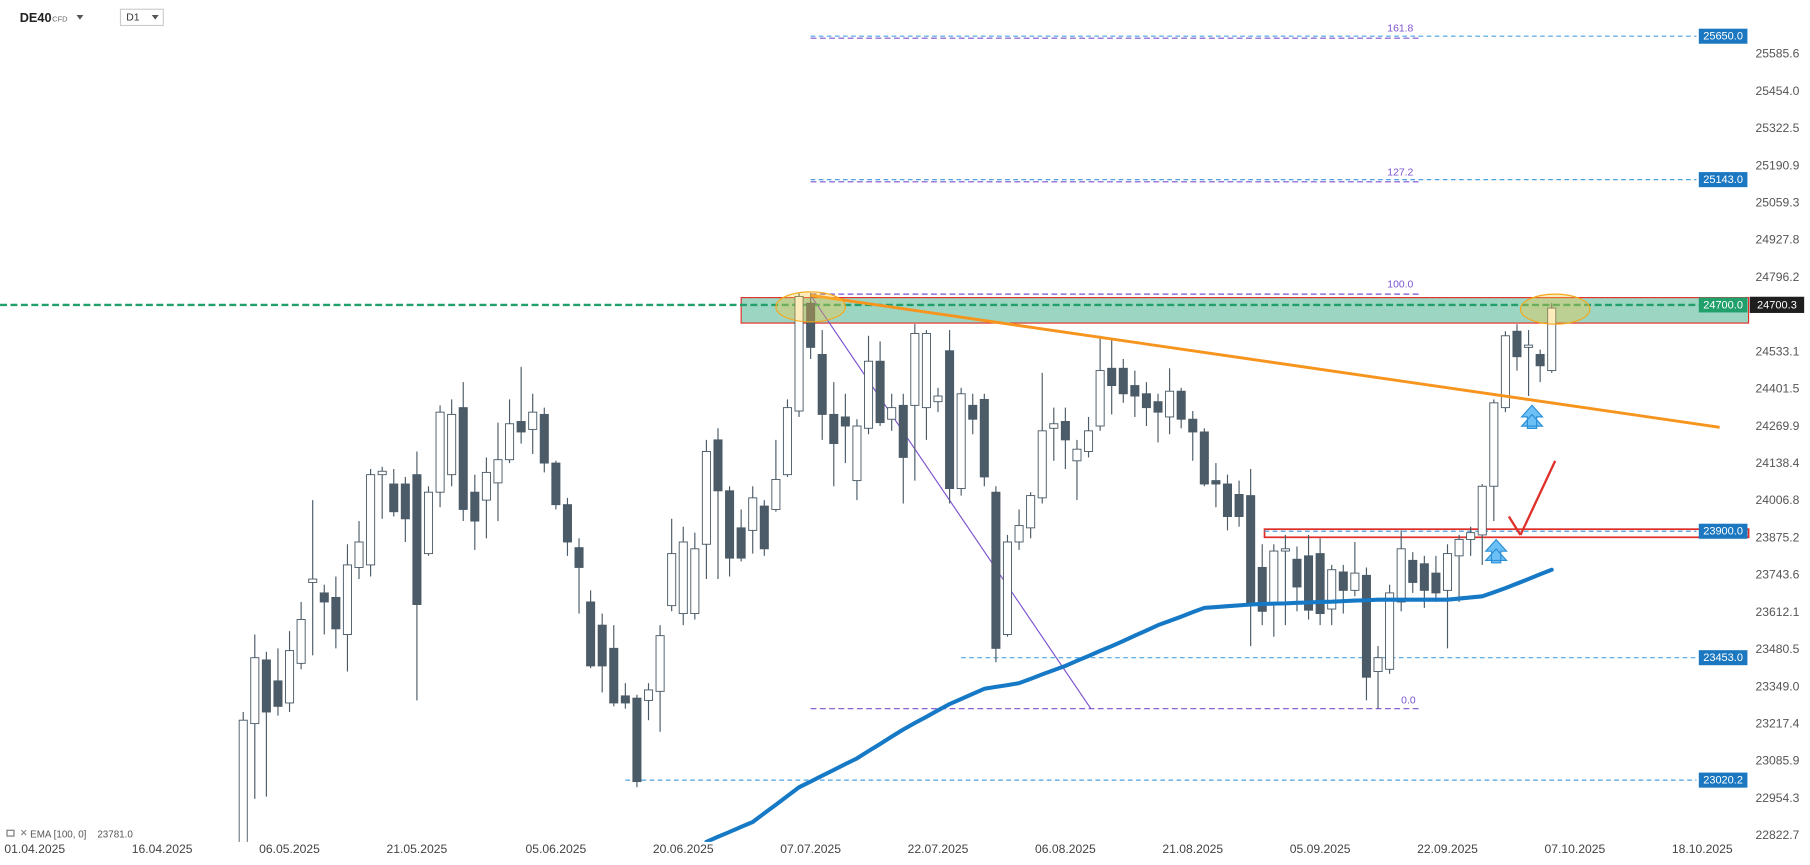  Describe the element at coordinates (683, 849) in the screenshot. I see `x-tick-label: 20.06.2025` at that location.